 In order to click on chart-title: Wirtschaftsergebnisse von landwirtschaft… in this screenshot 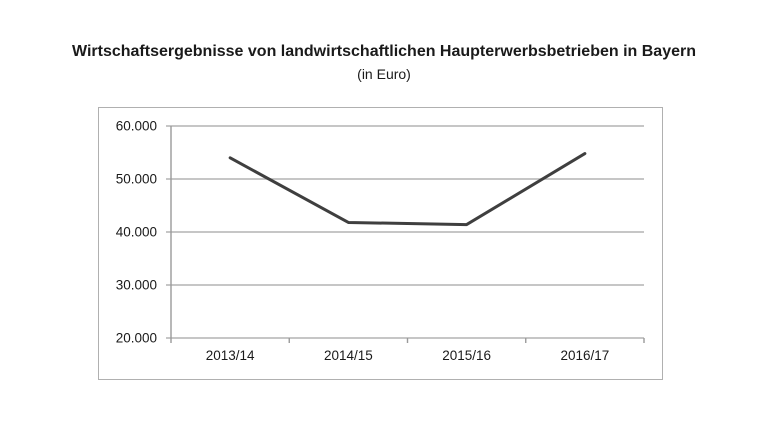, I will do `click(383, 51)`.